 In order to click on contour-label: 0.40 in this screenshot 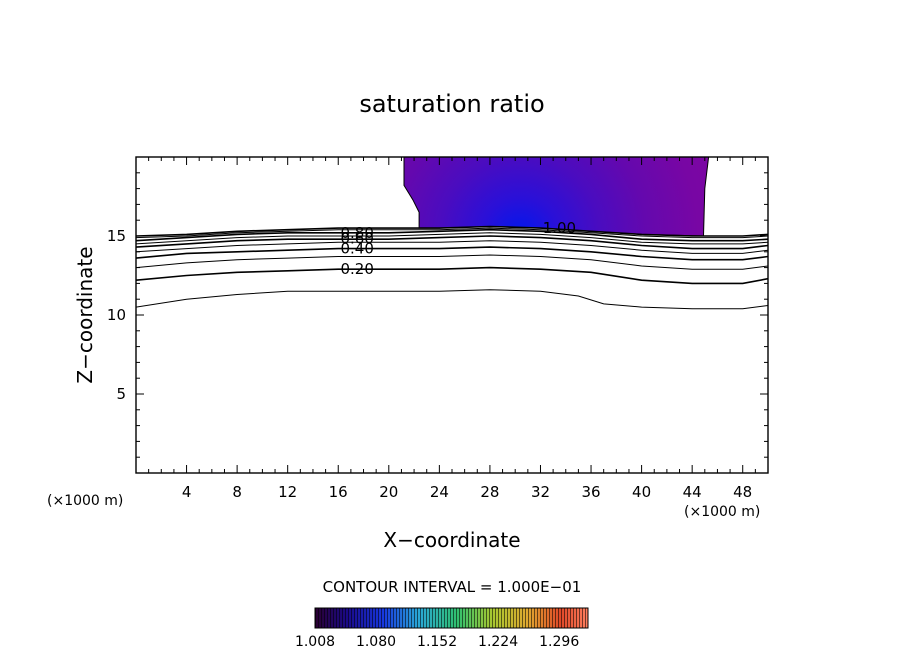, I will do `click(356, 249)`.